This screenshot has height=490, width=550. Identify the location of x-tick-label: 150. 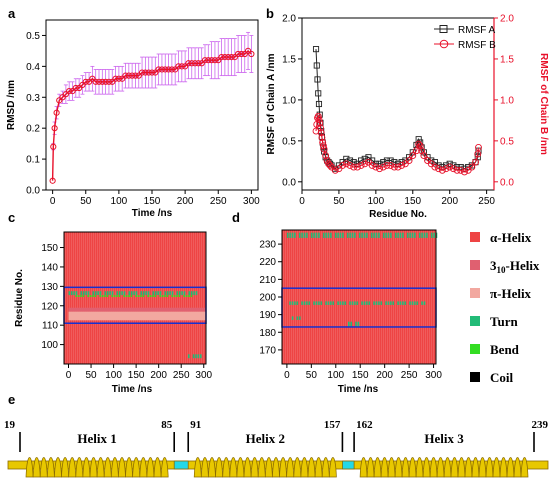
(136, 375).